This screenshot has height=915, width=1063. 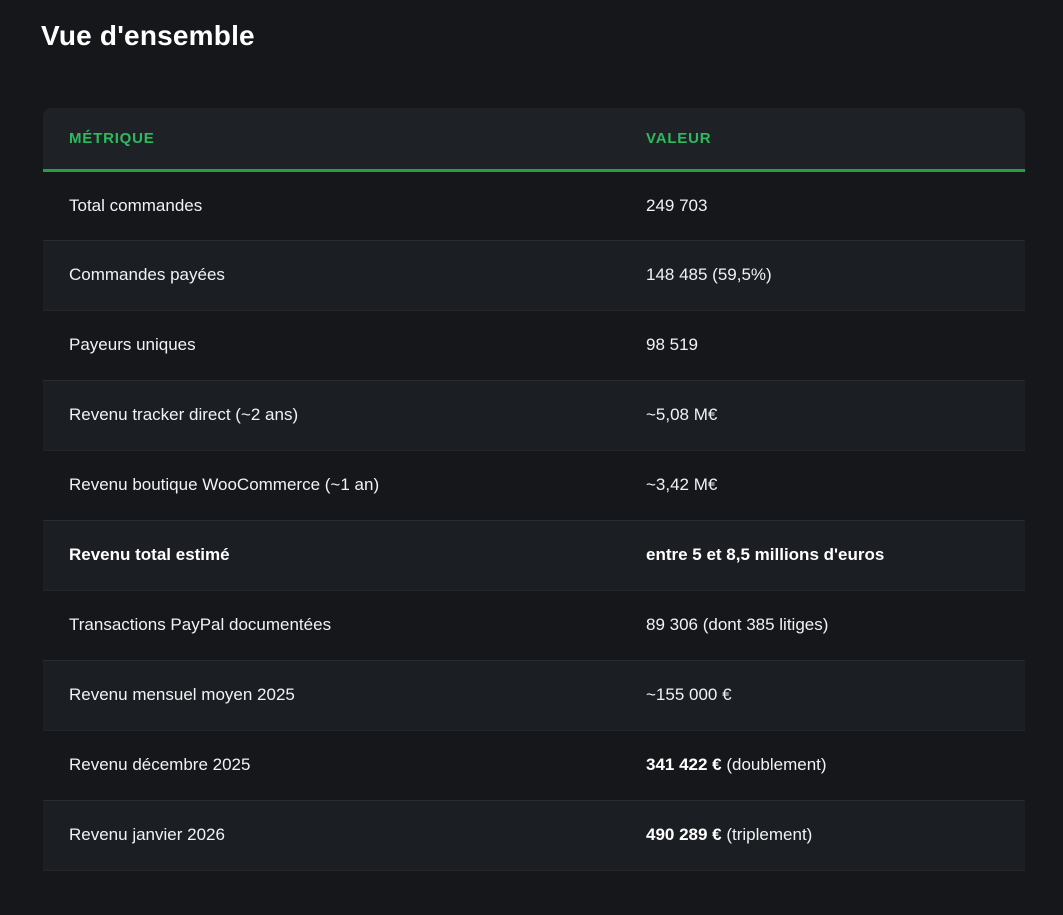 What do you see at coordinates (677, 205) in the screenshot?
I see `value-cell: 249 703` at bounding box center [677, 205].